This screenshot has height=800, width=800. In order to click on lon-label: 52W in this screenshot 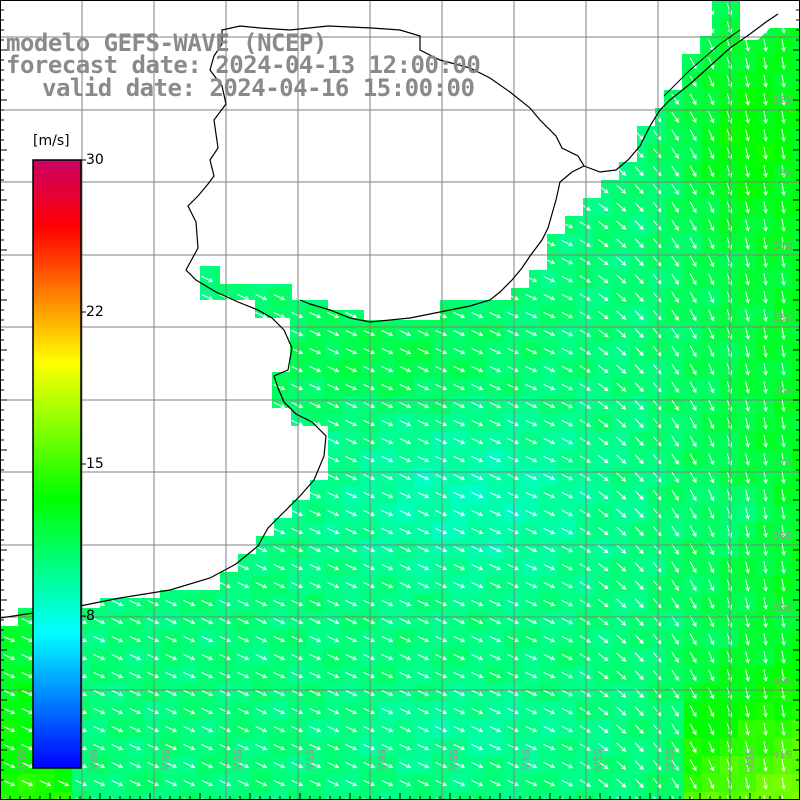, I will do `click(668, 760)`.